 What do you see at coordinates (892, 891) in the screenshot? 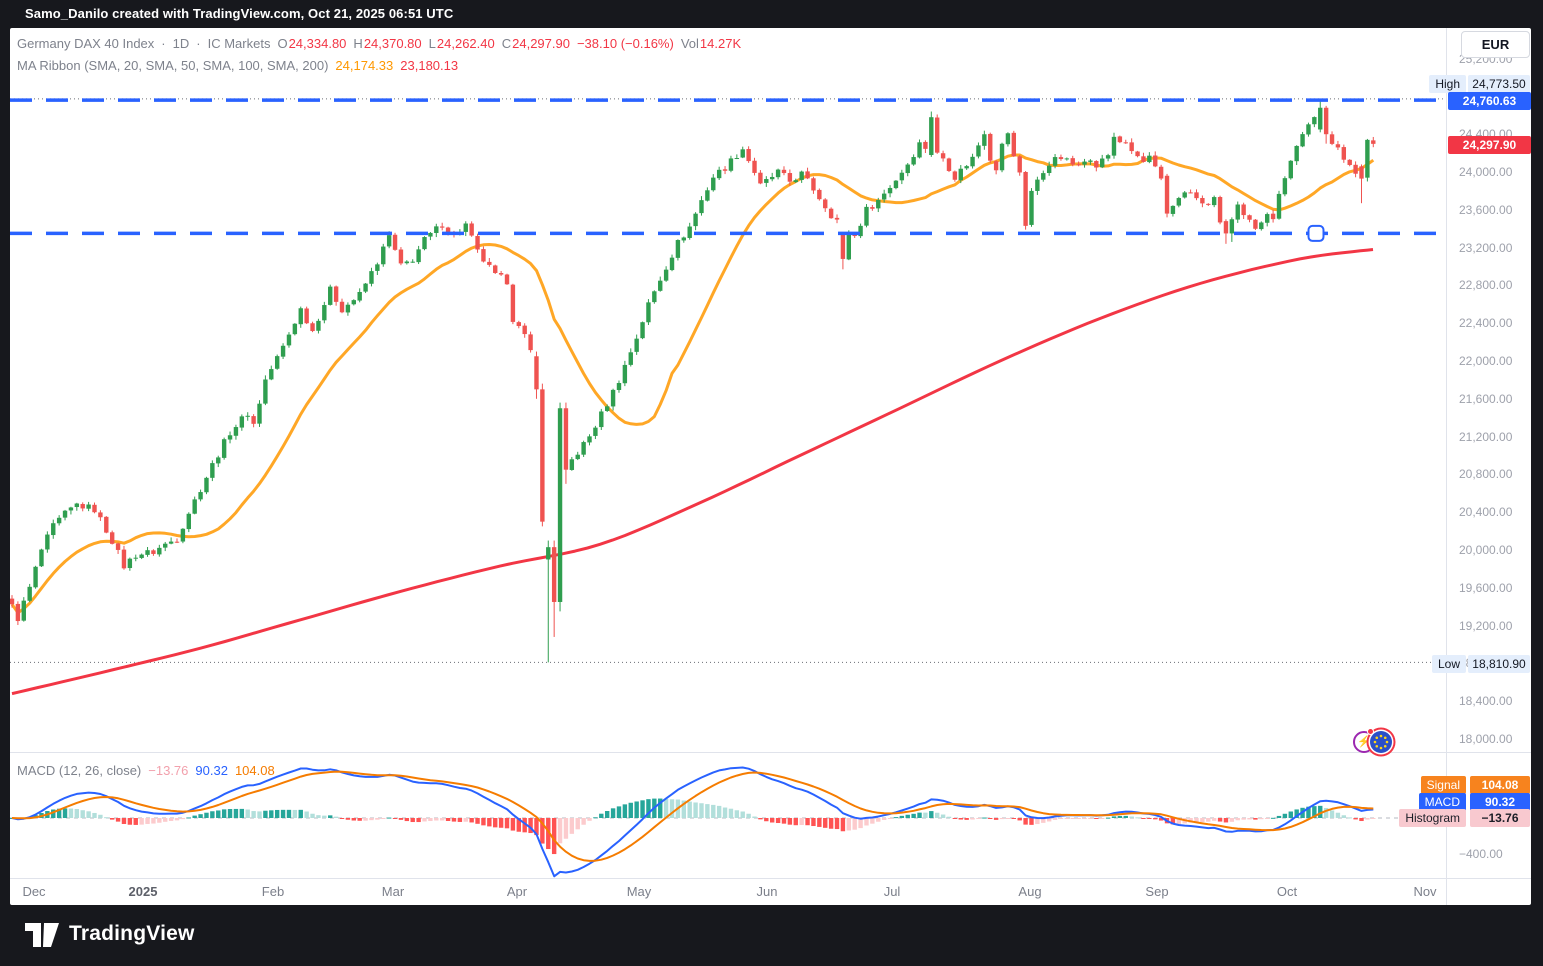
I see `month-label: Jul` at bounding box center [892, 891].